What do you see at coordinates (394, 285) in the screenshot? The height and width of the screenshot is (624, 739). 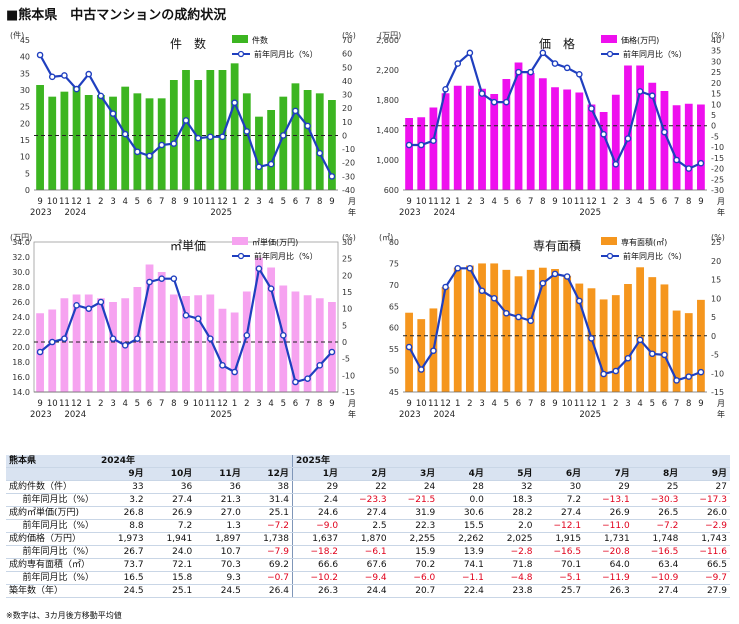 I see `left-tick-label: 70` at bounding box center [394, 285].